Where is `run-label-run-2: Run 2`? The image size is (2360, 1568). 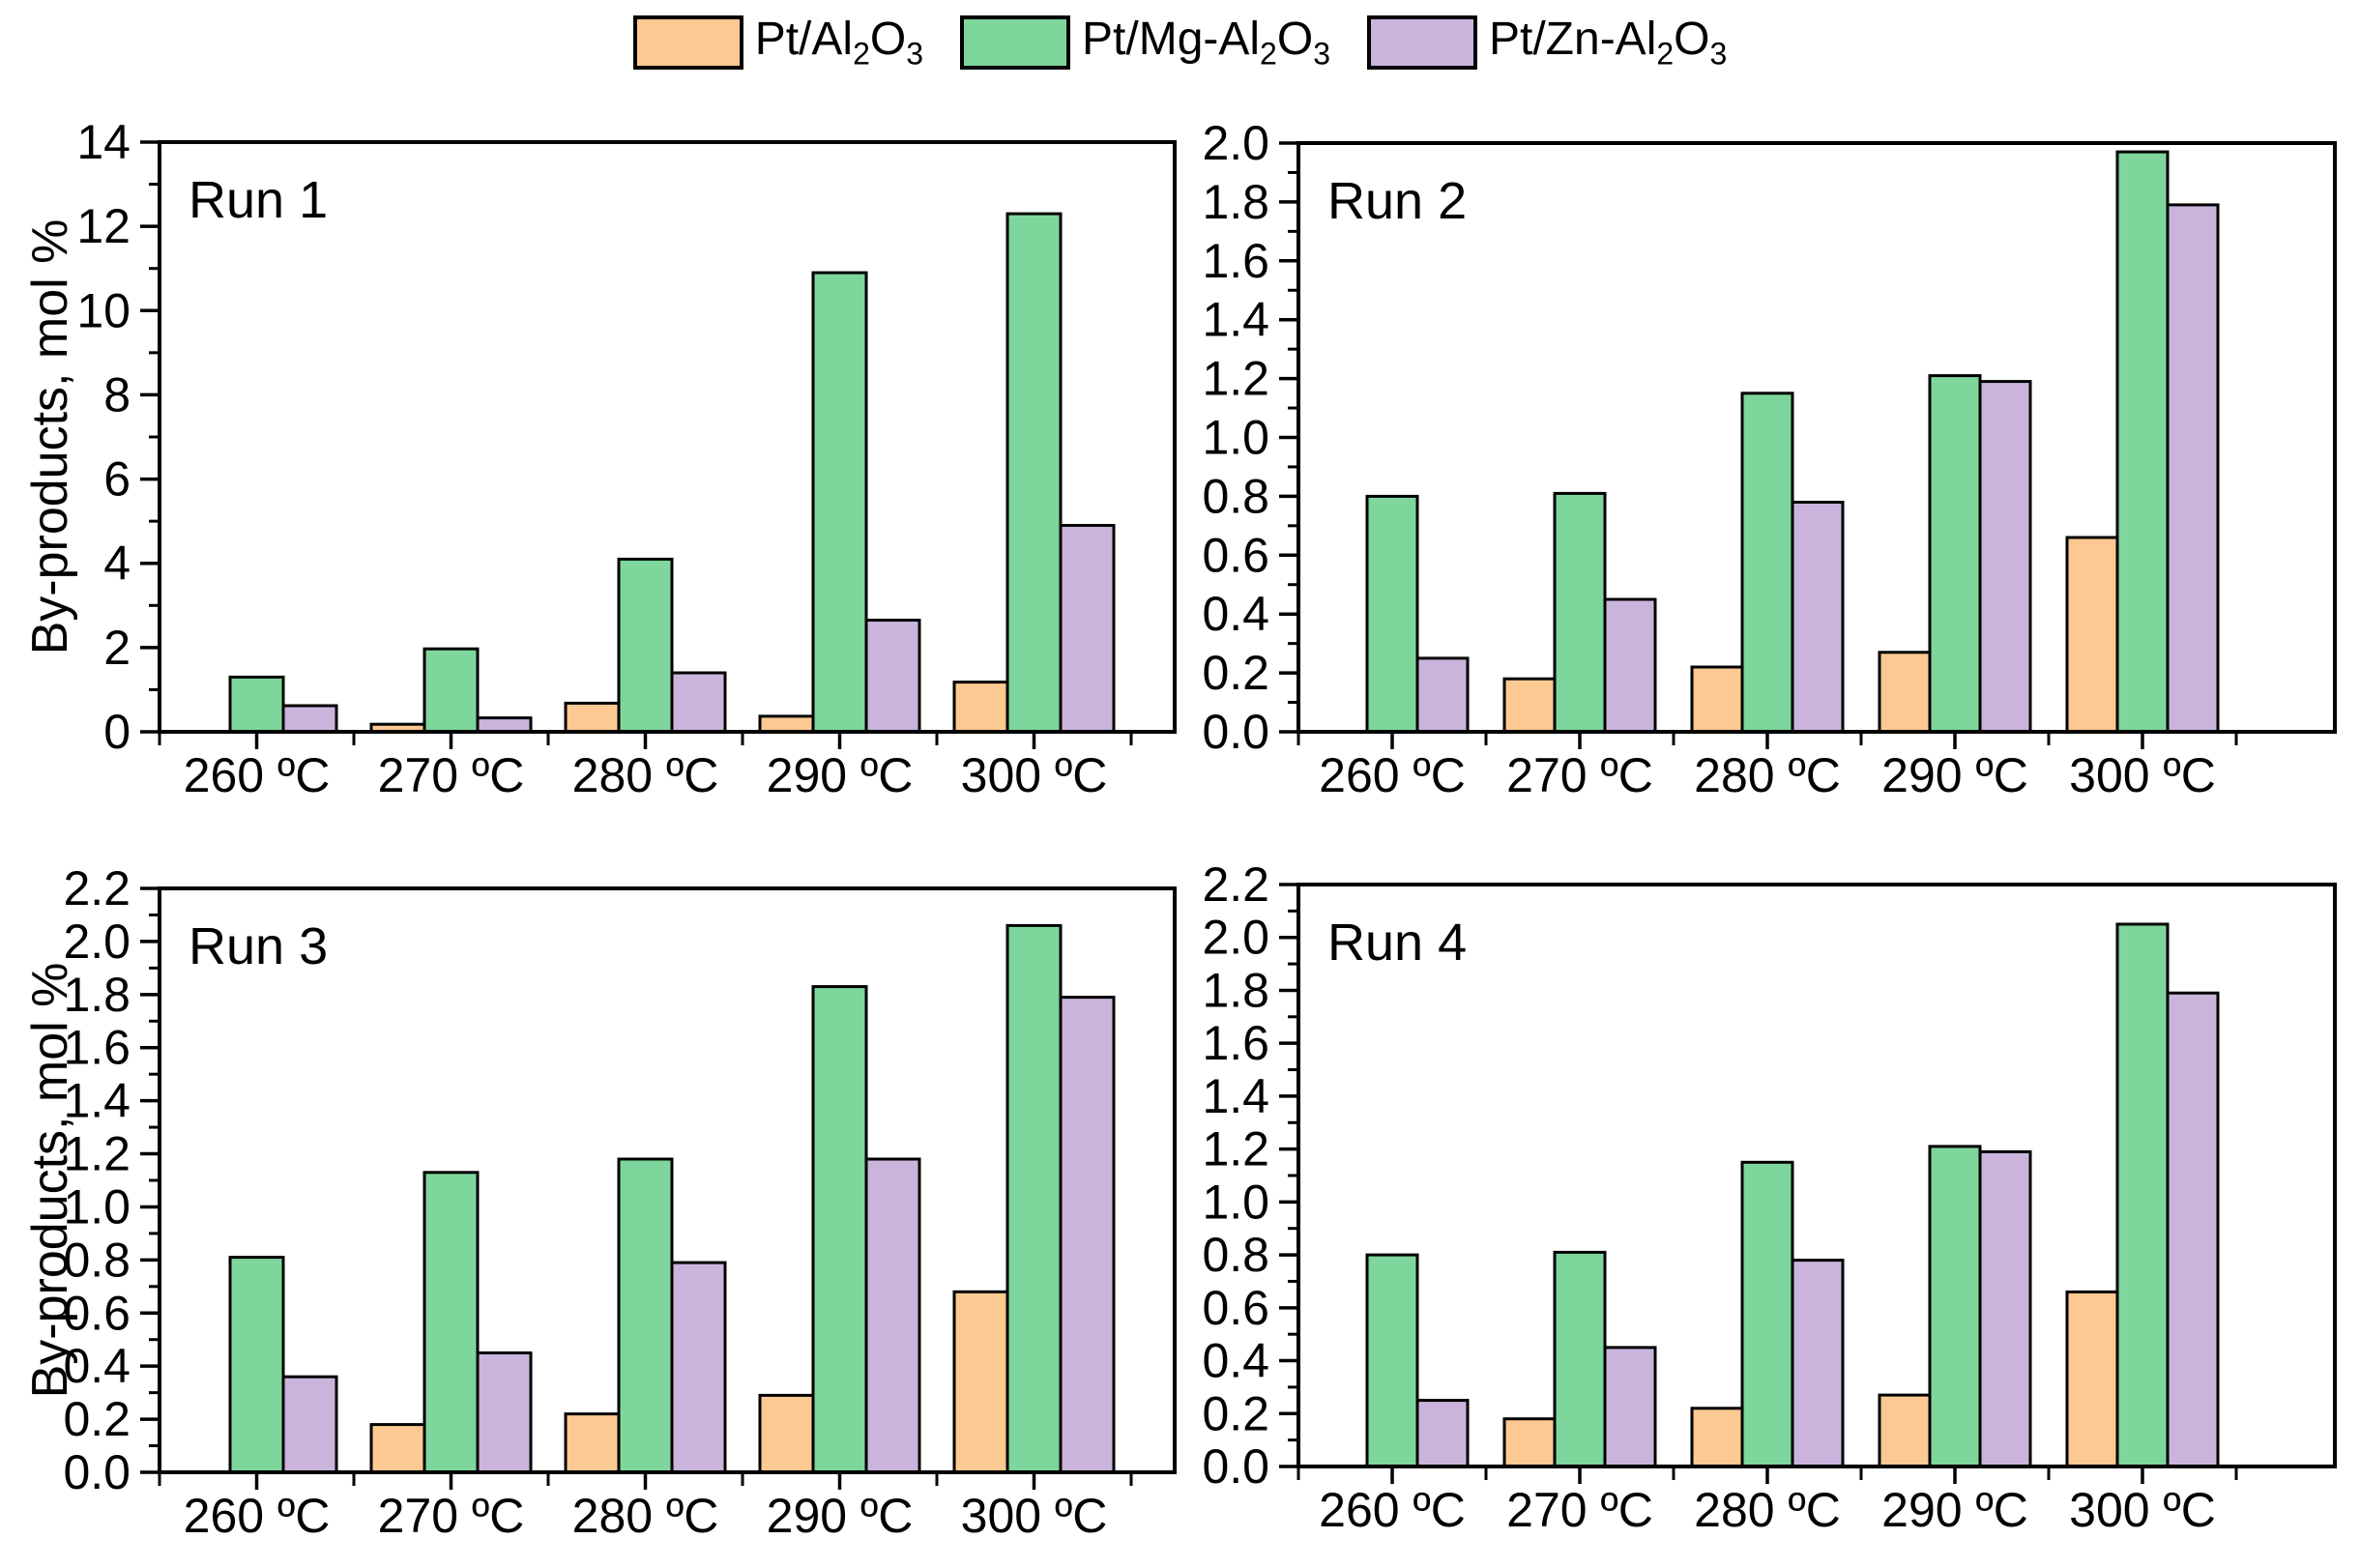 run-label-run-2: Run 2 is located at coordinates (1397, 201).